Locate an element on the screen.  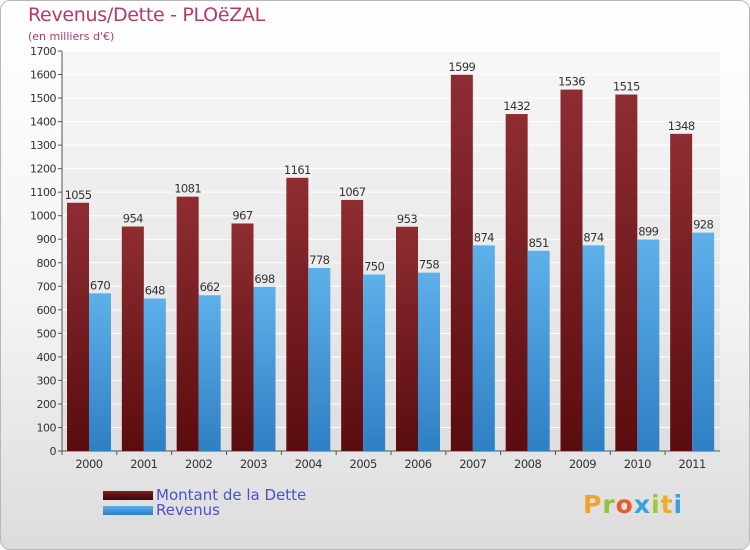
y-tick-label: 0 is located at coordinates (53, 451).